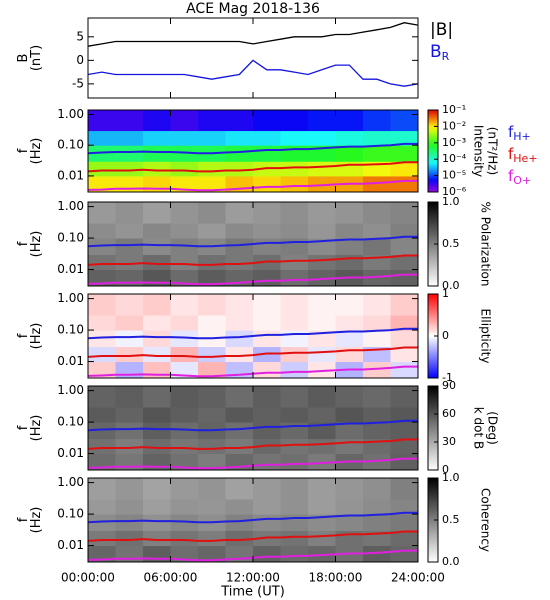 The width and height of the screenshot is (550, 600). I want to click on legend-name: B, so click(436, 52).